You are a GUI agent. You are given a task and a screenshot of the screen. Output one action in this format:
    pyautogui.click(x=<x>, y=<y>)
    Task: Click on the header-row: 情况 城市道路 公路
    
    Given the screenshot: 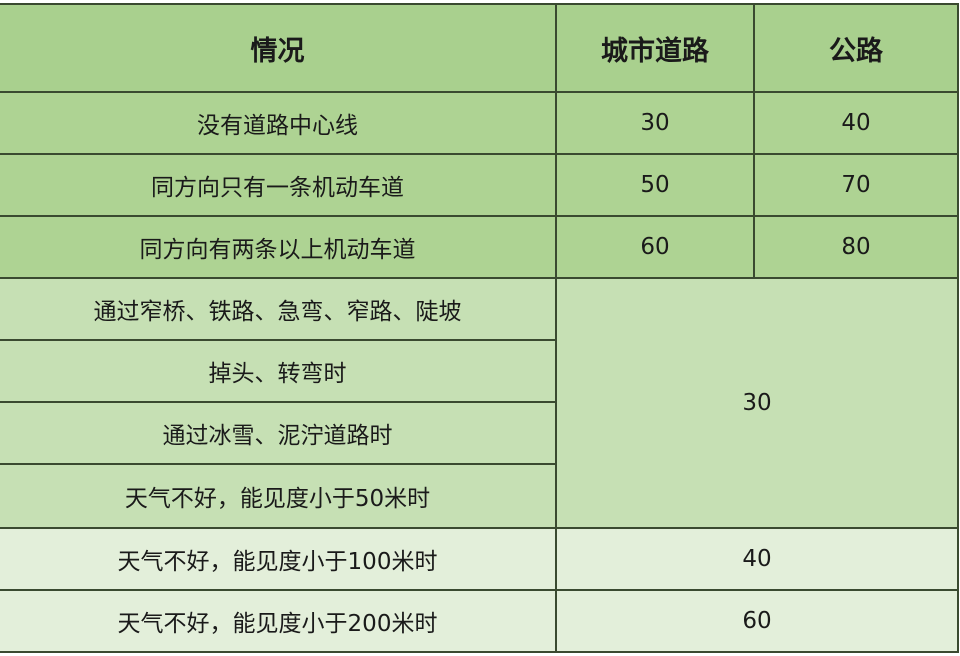 What is the action you would take?
    pyautogui.click(x=479, y=48)
    